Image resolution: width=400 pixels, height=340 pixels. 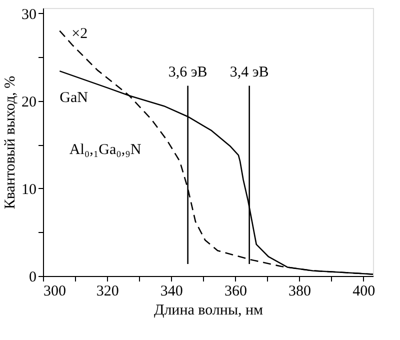 I want to click on y-axis-title: Квантовый выход, %, so click(x=10, y=143).